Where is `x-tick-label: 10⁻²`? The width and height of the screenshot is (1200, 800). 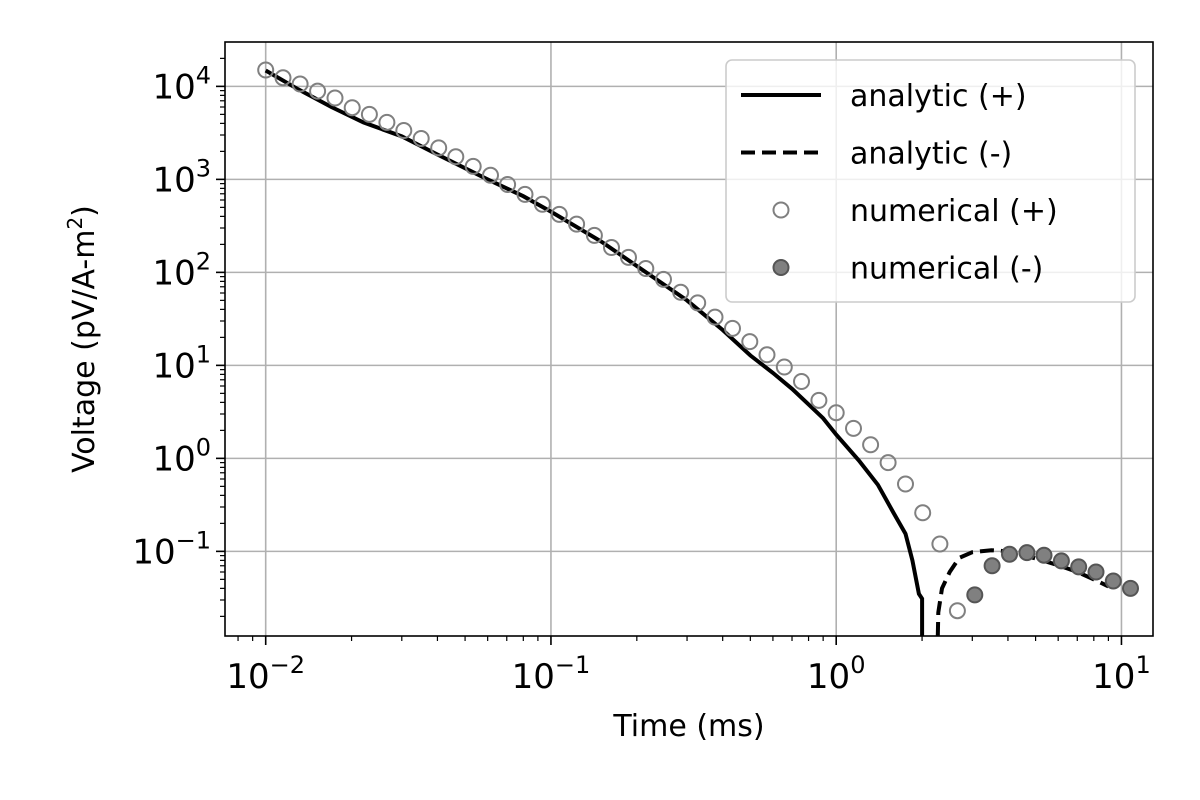 x-tick-label: 10⁻² is located at coordinates (265, 674).